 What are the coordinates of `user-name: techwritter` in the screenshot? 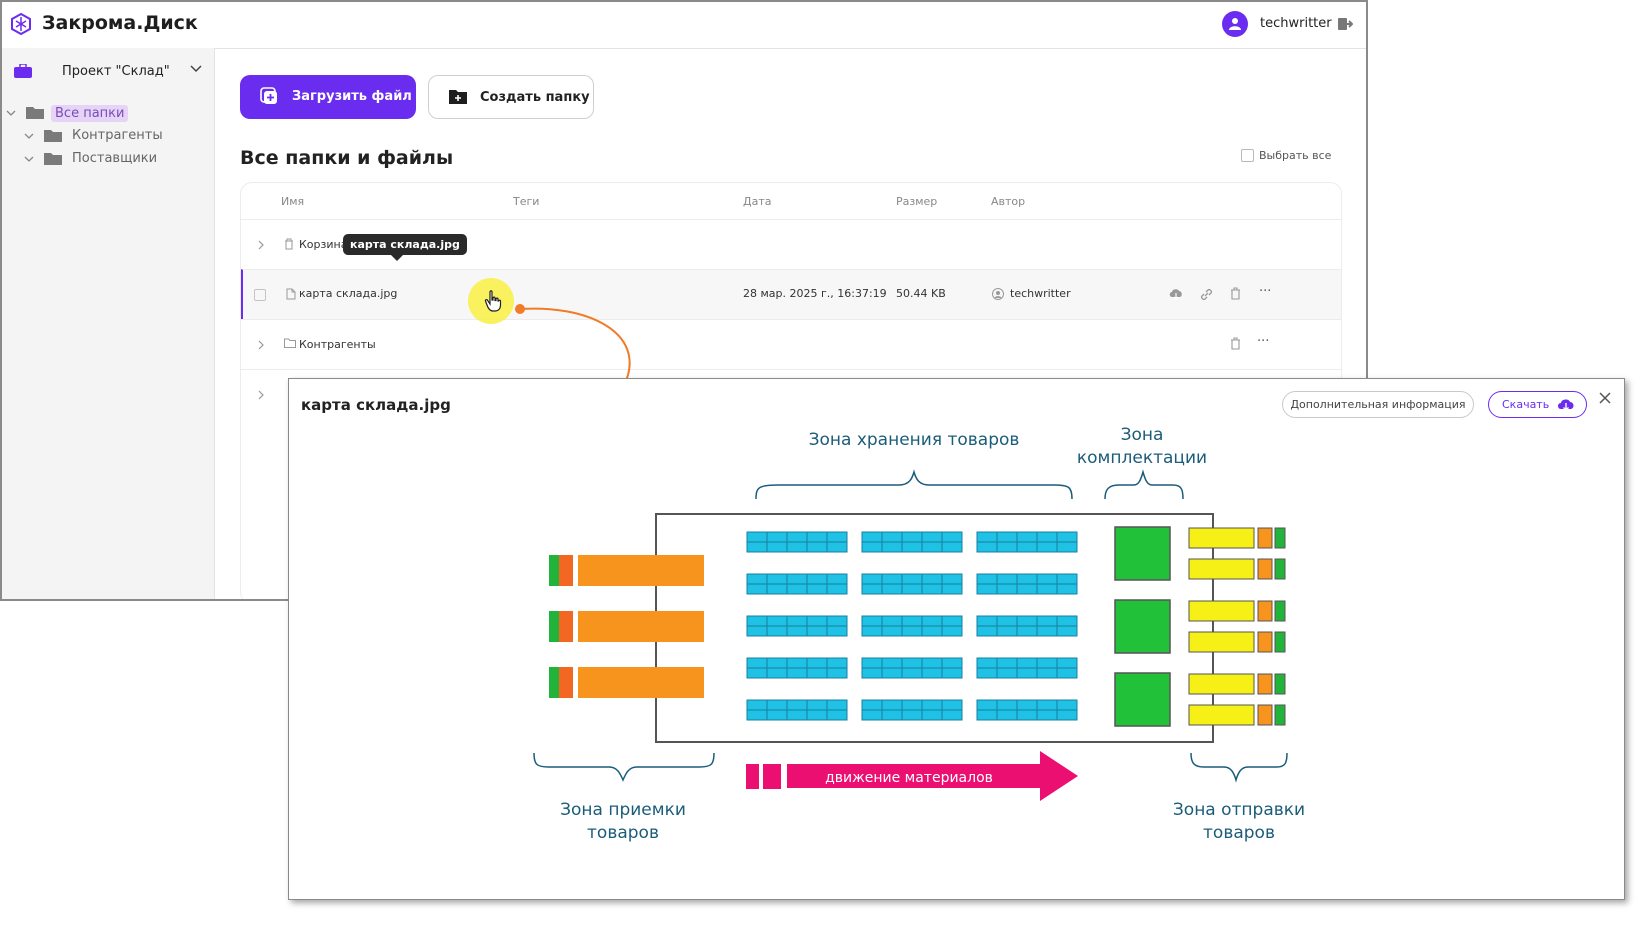 It's located at (1296, 23).